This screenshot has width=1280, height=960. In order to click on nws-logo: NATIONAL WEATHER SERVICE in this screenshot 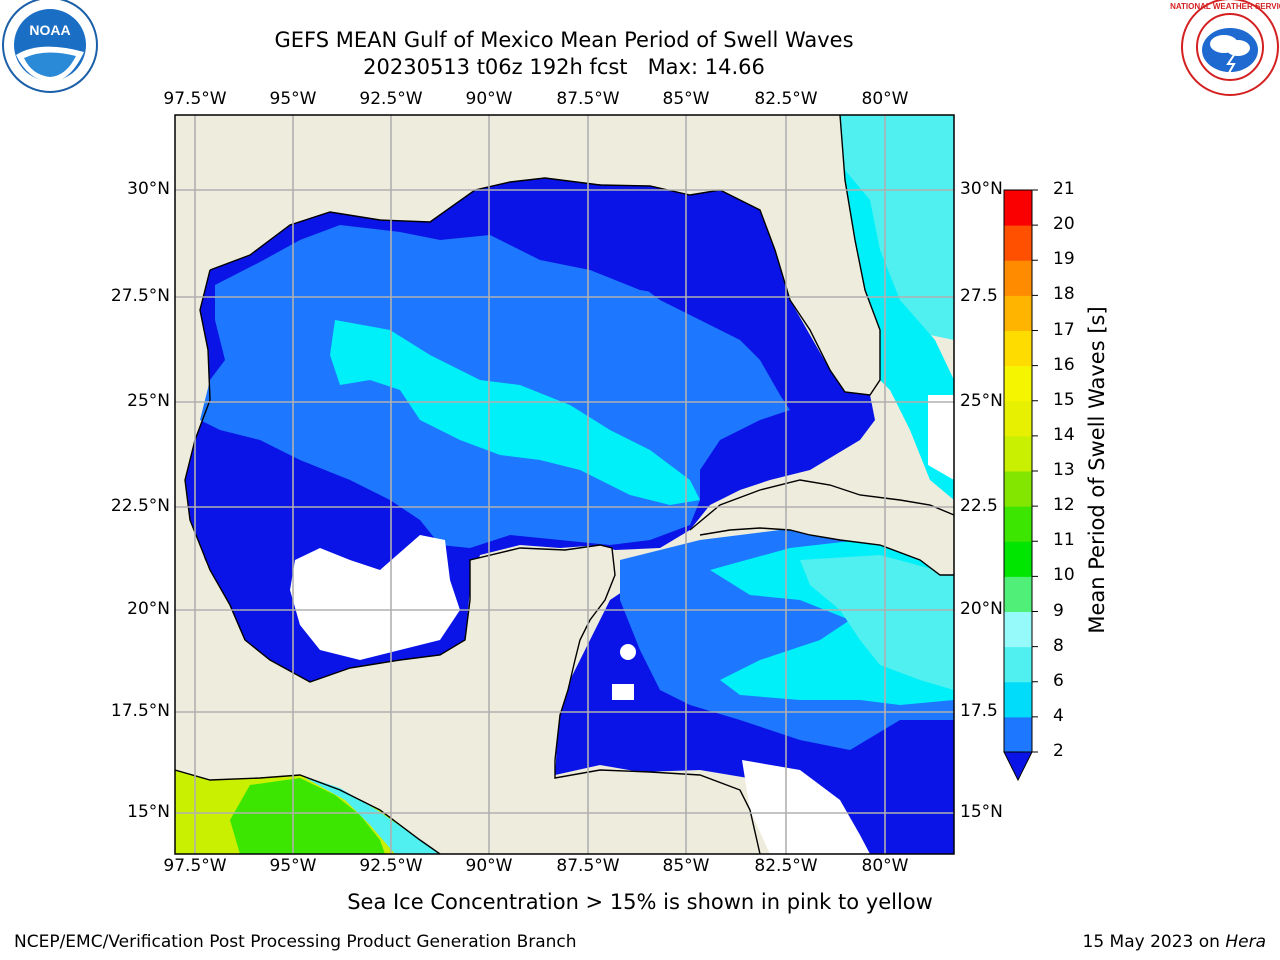, I will do `click(1225, 48)`.